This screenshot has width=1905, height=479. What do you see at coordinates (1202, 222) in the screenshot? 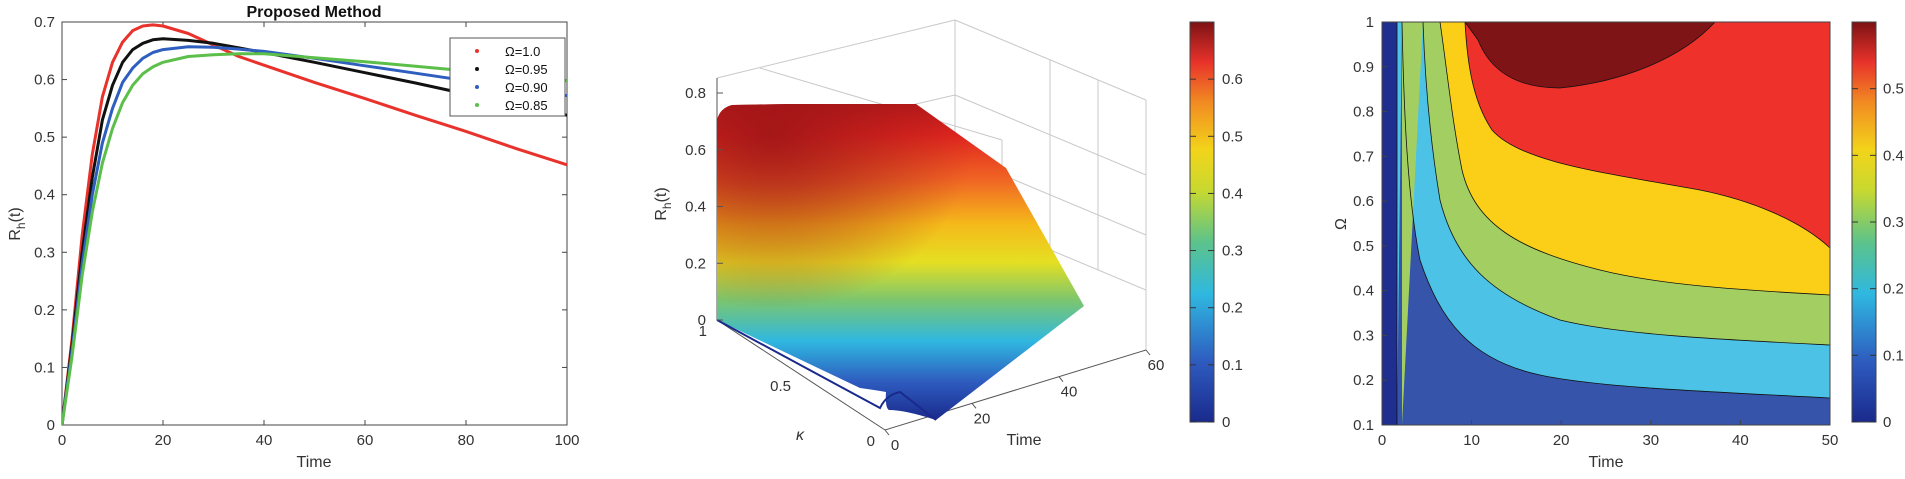
I see `colorbar` at bounding box center [1202, 222].